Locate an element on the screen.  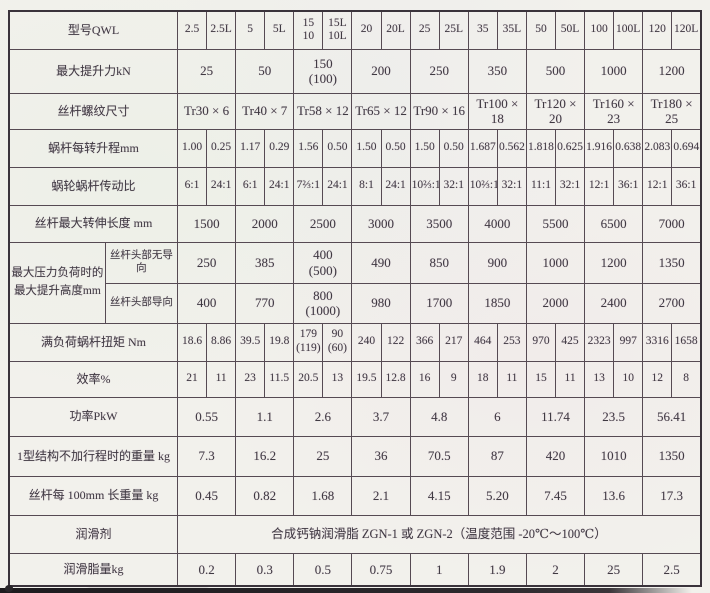
table-cell-full_load_worm_torque_Nm-6: 240 is located at coordinates (366, 342).